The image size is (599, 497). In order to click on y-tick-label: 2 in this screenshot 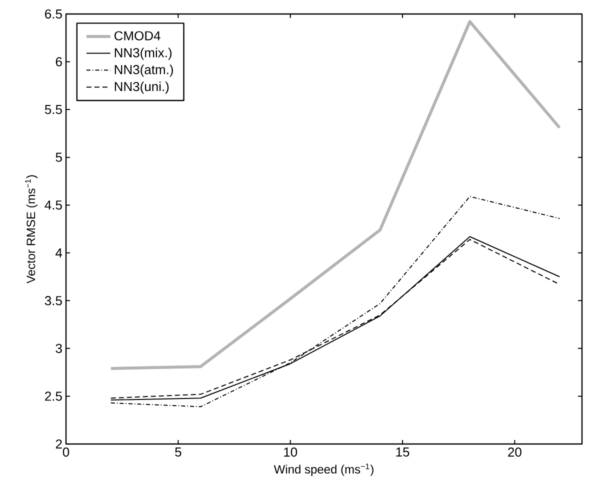, I will do `click(59, 444)`.